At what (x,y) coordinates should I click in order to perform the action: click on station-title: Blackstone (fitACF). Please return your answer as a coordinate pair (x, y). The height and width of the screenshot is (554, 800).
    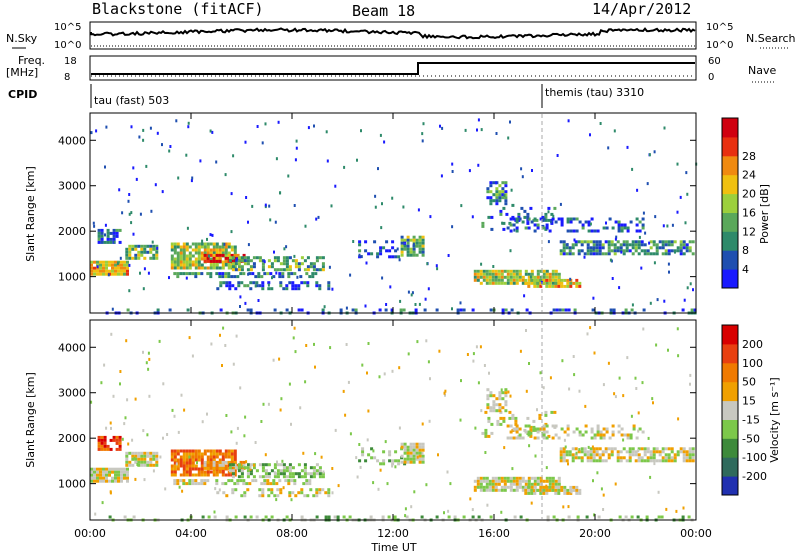
    Looking at the image, I should click on (178, 9).